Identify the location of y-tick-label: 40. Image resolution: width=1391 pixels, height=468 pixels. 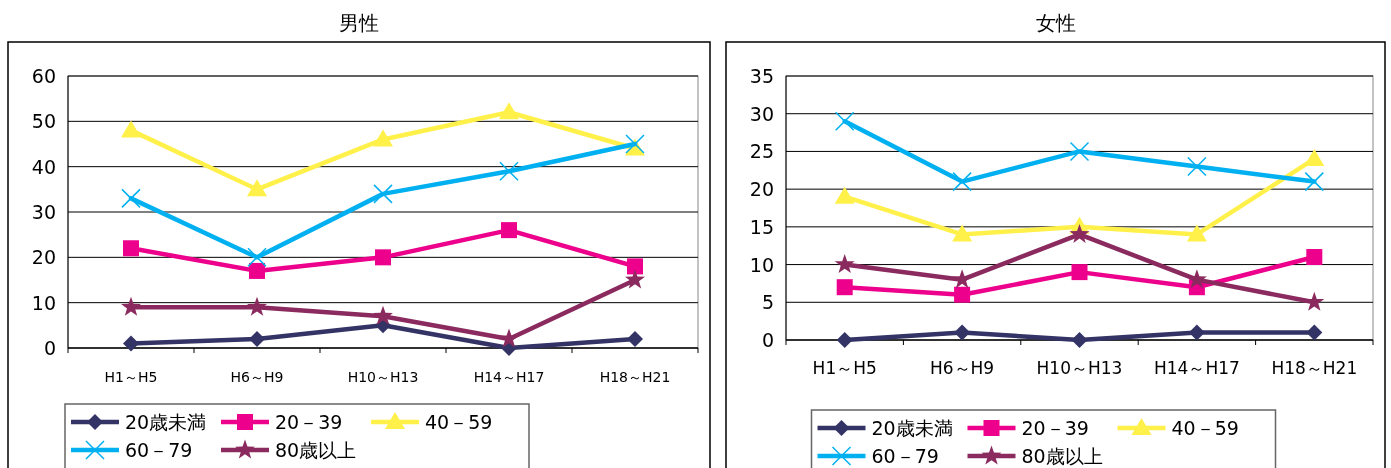
(43, 166).